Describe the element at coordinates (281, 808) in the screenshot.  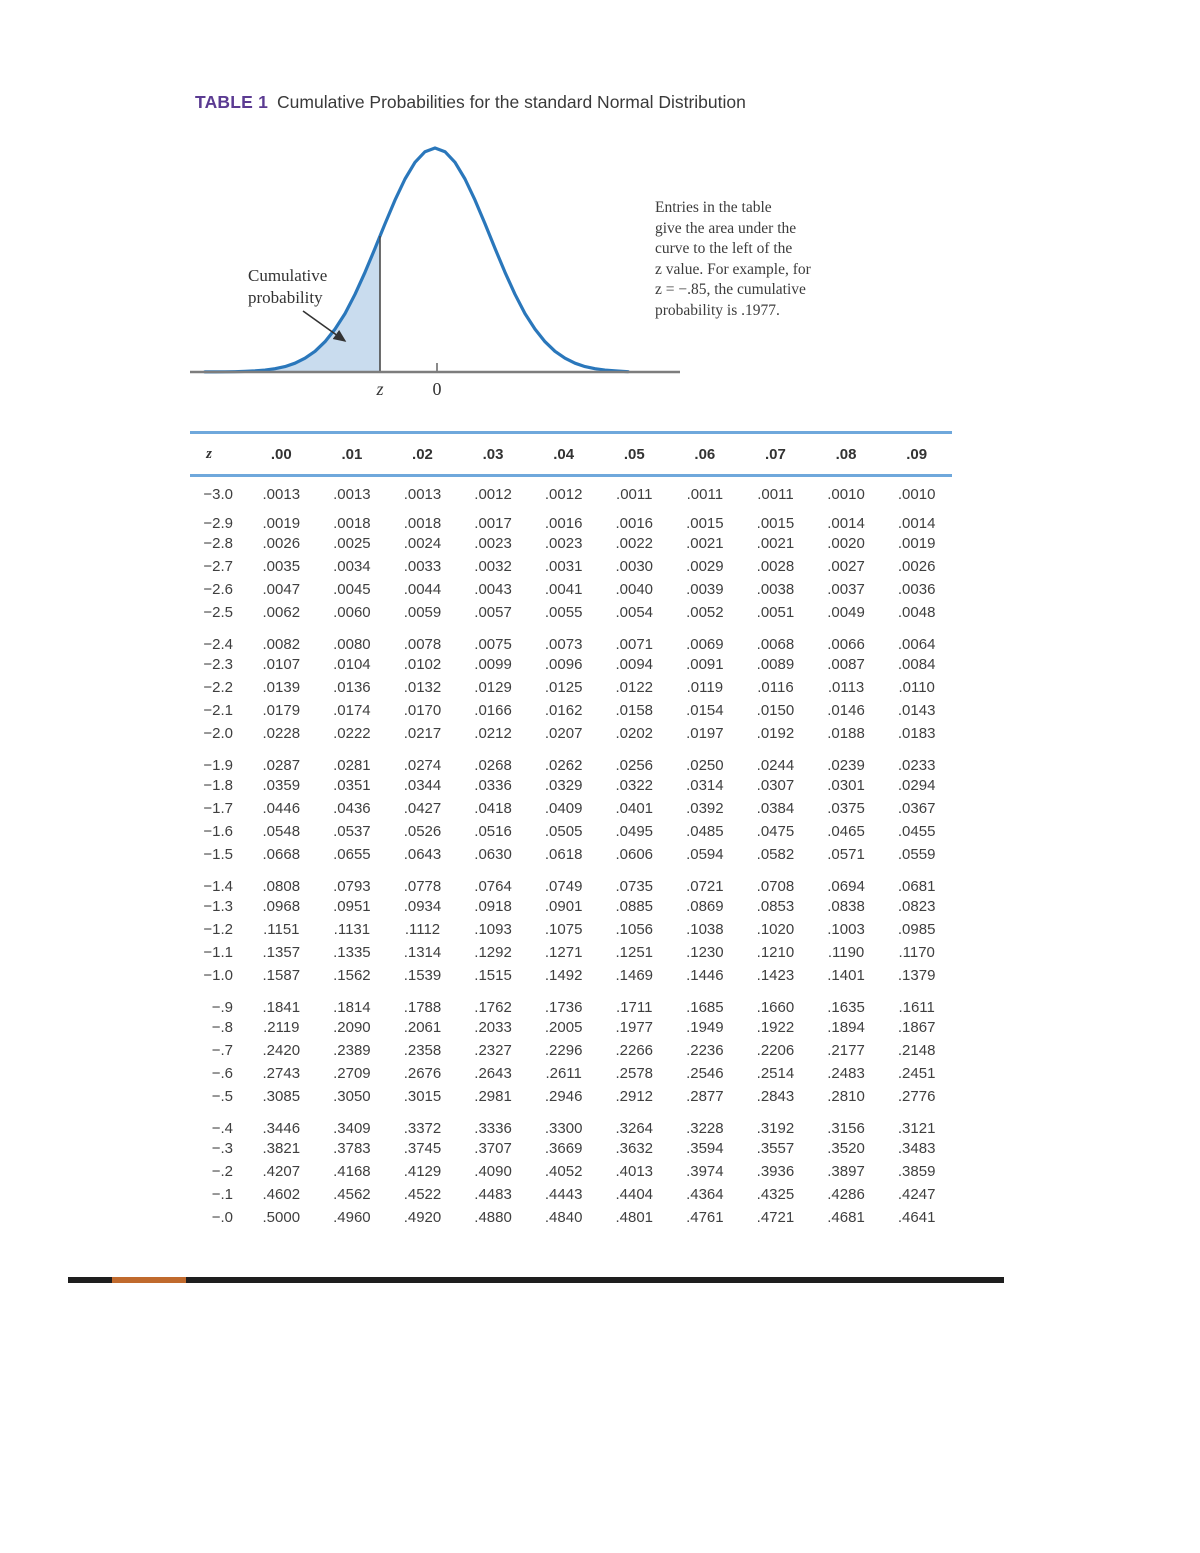
I see `probability-cell: .0446` at that location.